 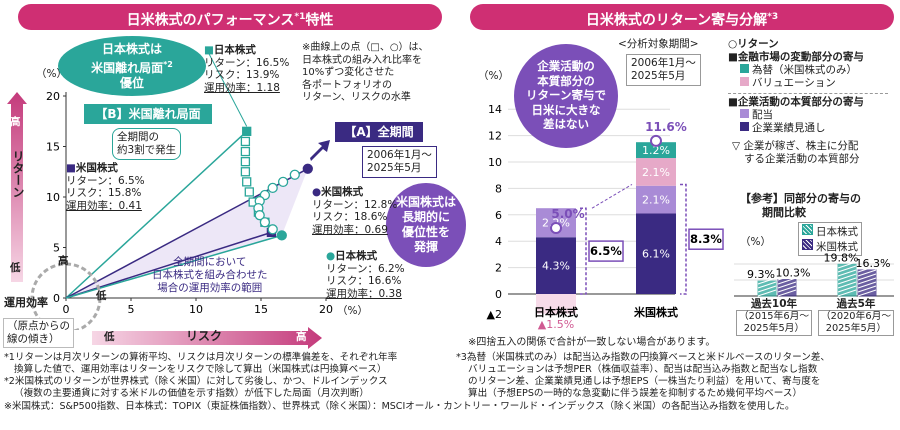 I want to click on period-line: 2006年1月～, so click(x=663, y=63).